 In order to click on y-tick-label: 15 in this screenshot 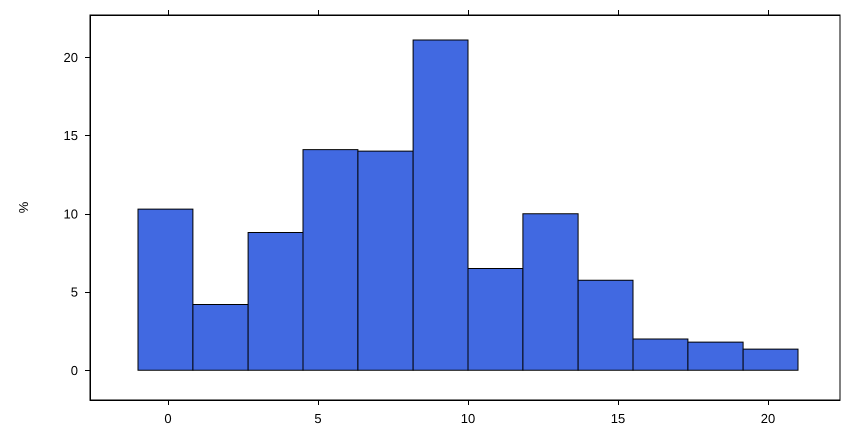, I will do `click(71, 136)`.